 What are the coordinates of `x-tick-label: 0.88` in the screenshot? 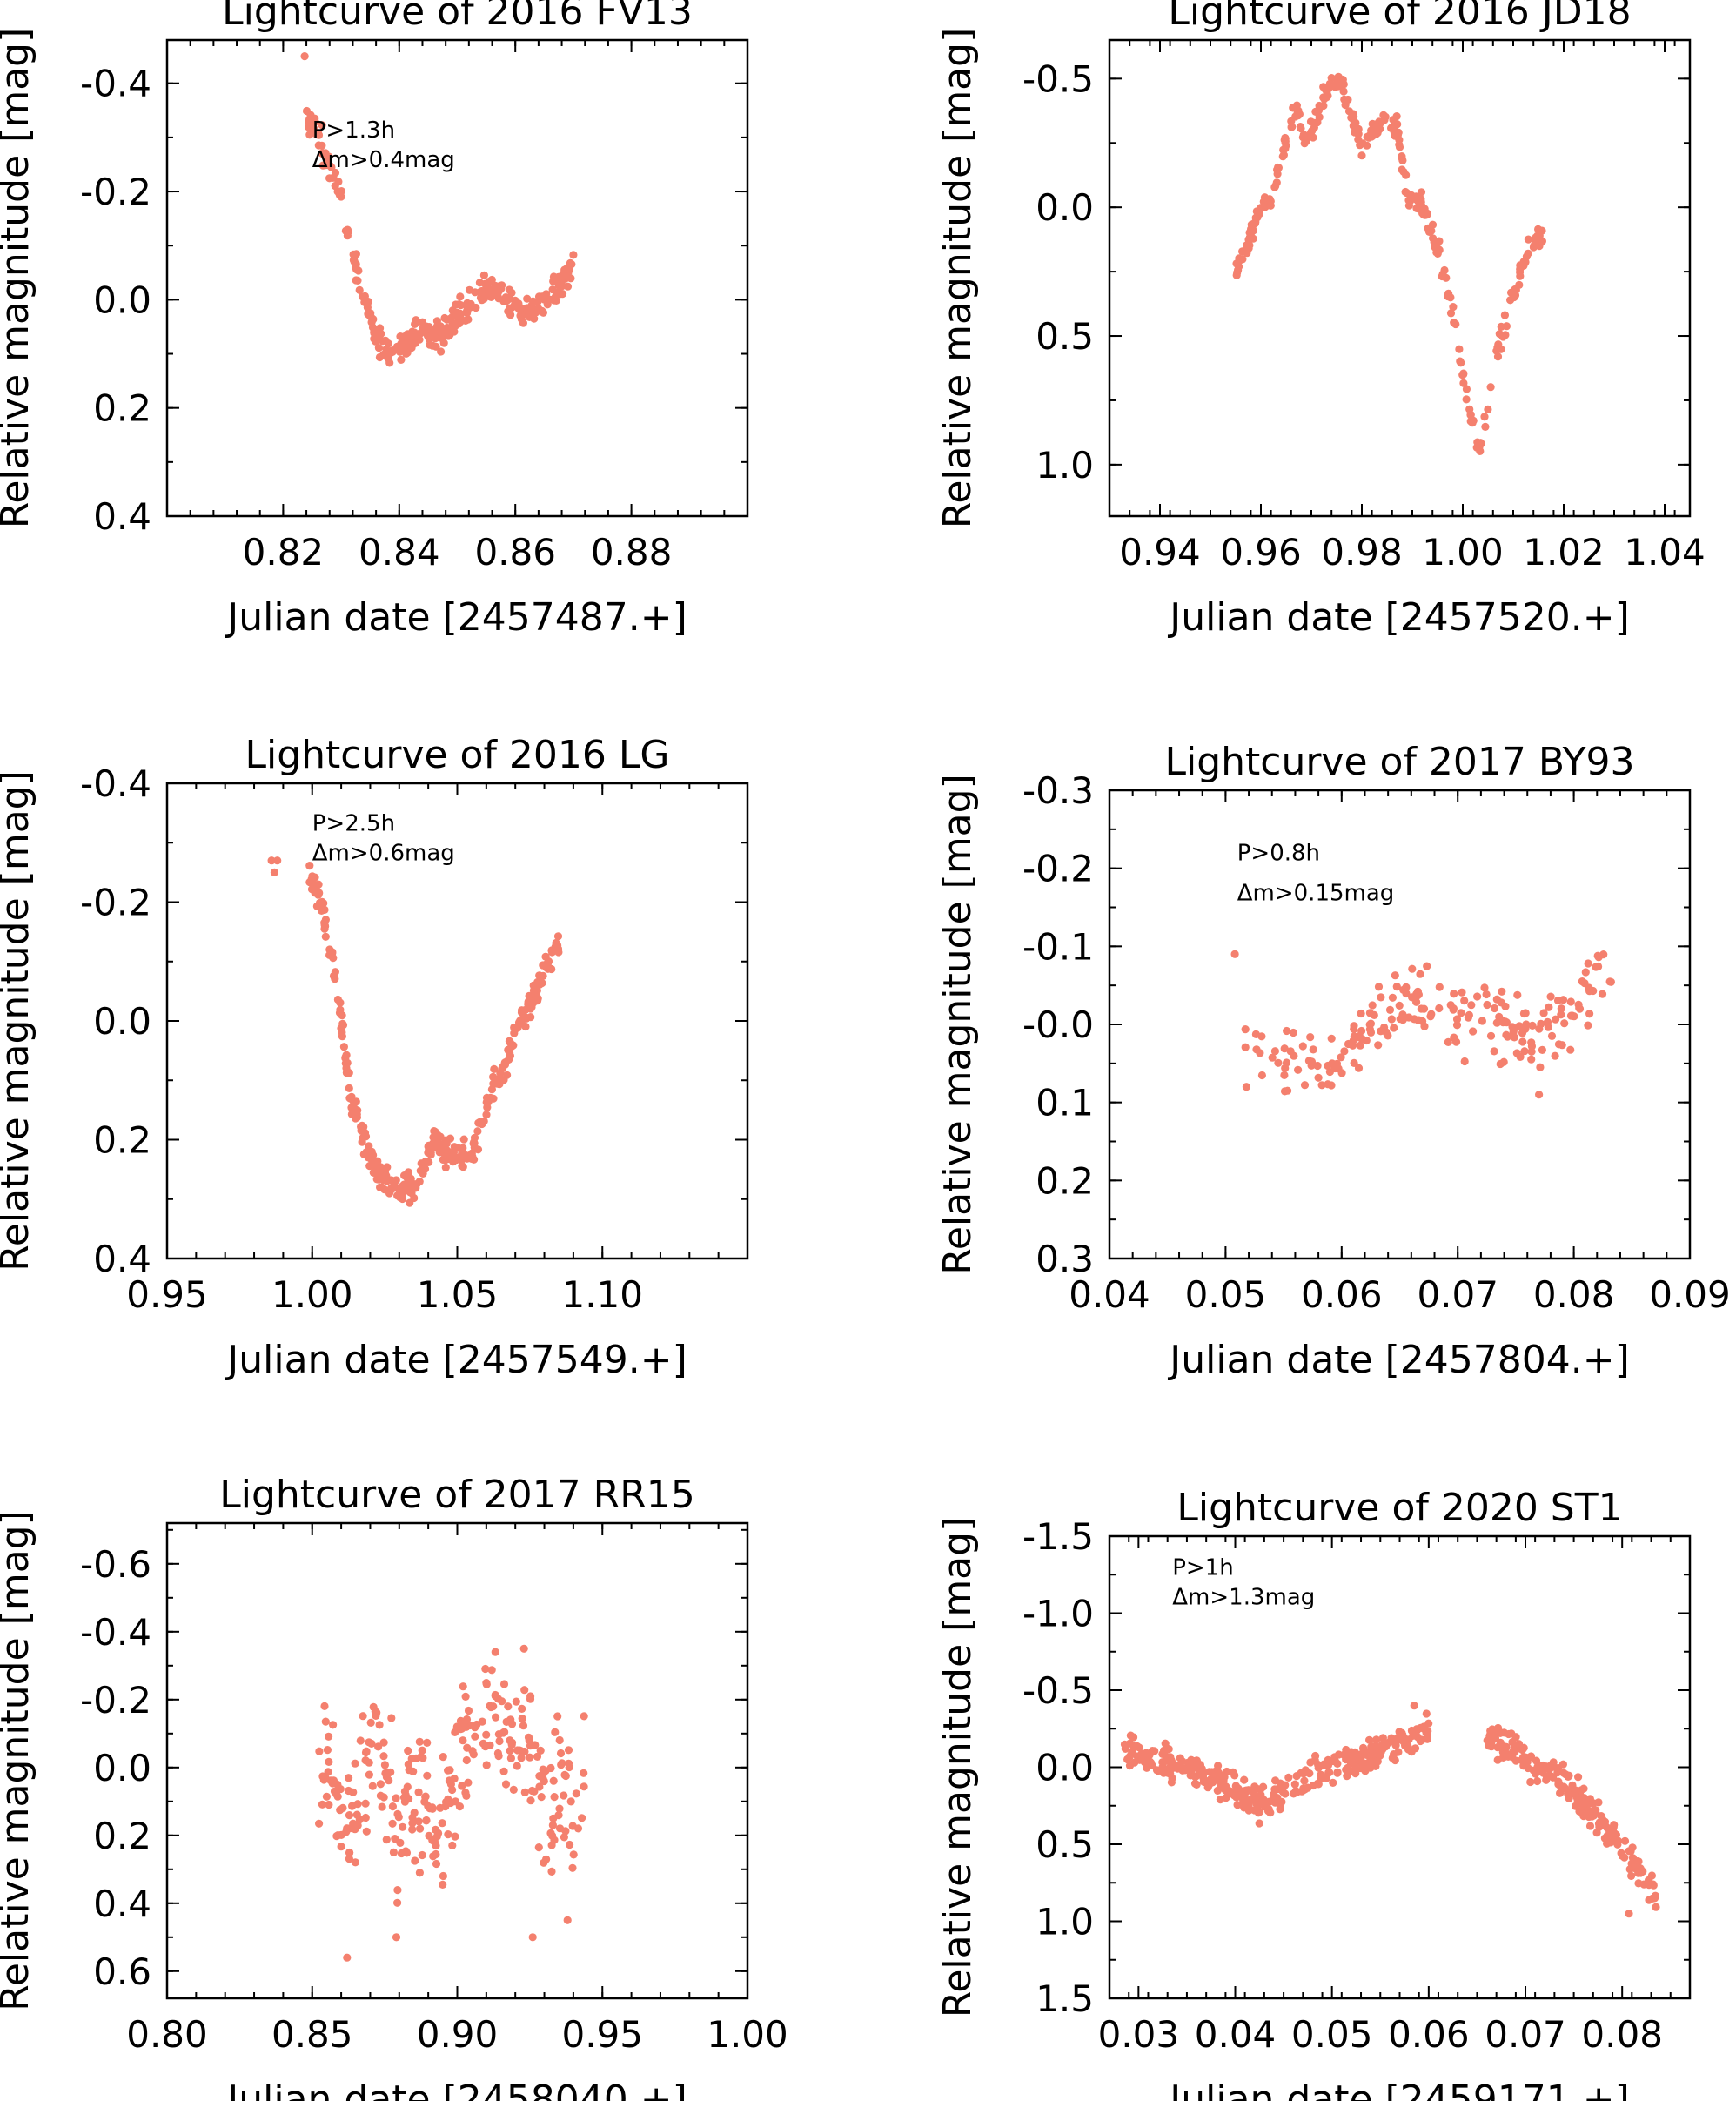 It's located at (632, 552).